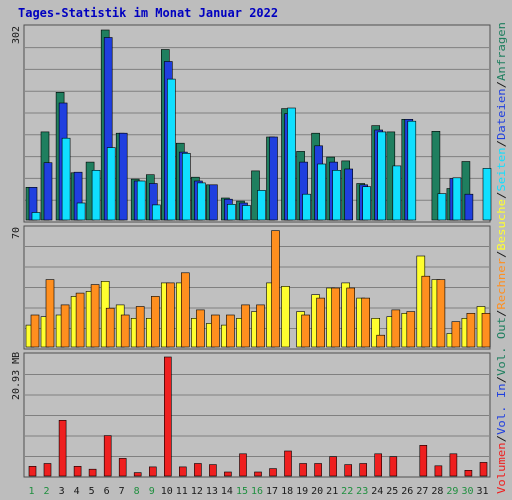 This screenshot has height=500, width=512. Describe the element at coordinates (122, 491) in the screenshot. I see `x-tick-label: 7` at that location.